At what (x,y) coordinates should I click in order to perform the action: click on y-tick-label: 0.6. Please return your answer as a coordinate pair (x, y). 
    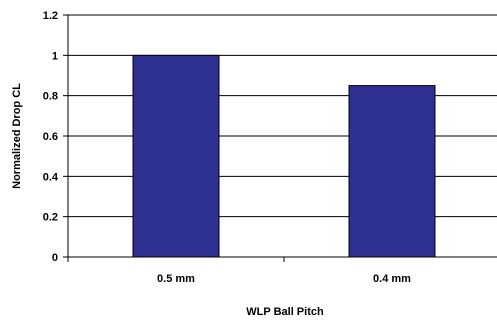
    Looking at the image, I should click on (50, 137).